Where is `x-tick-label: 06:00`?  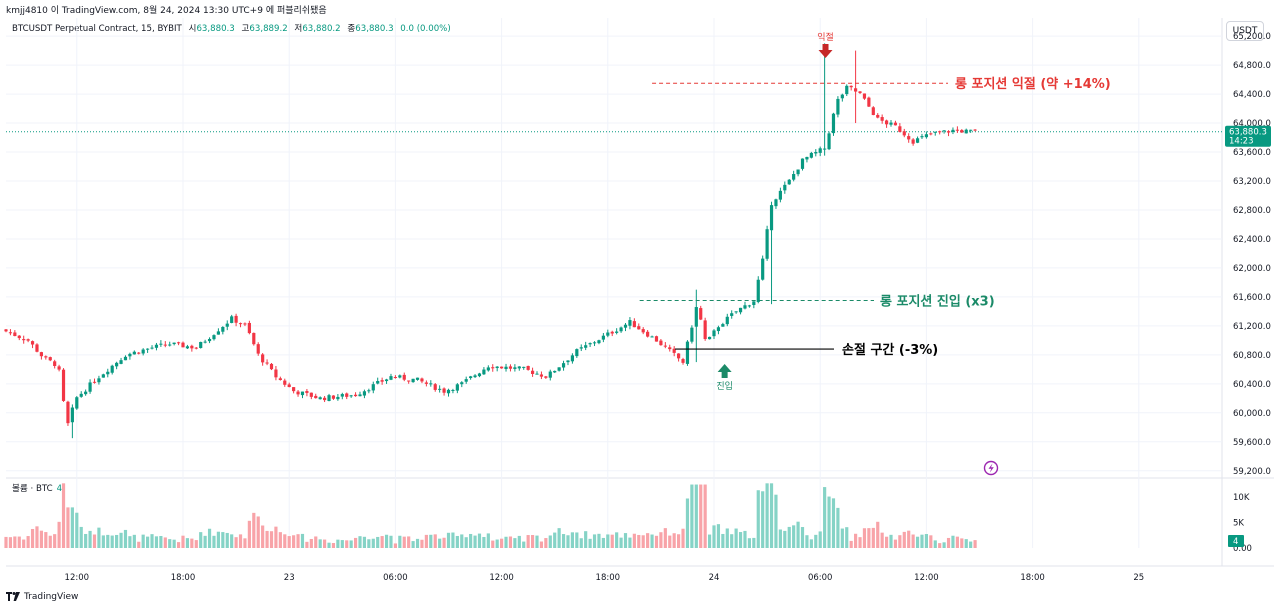
x-tick-label: 06:00 is located at coordinates (820, 578).